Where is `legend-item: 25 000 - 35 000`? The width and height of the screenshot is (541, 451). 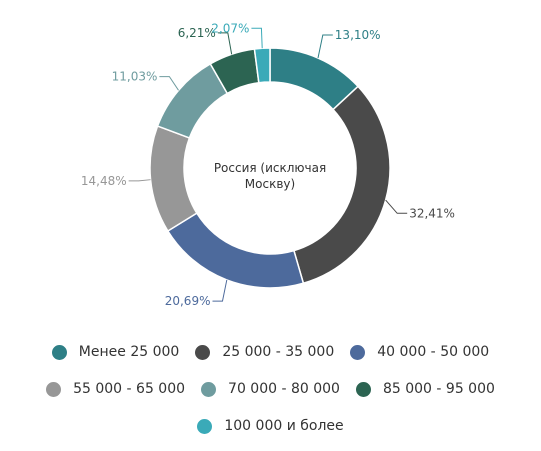
legend-item: 25 000 - 35 000 is located at coordinates (264, 352).